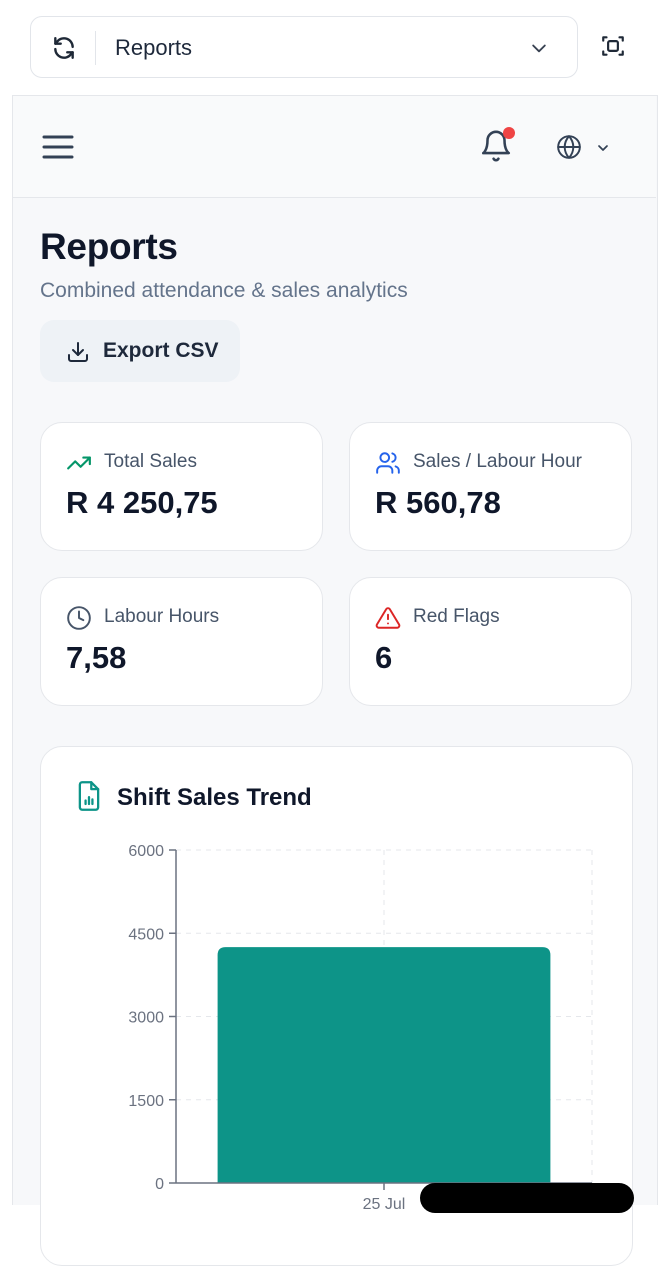  What do you see at coordinates (150, 461) in the screenshot?
I see `stat-label: Total Sales` at bounding box center [150, 461].